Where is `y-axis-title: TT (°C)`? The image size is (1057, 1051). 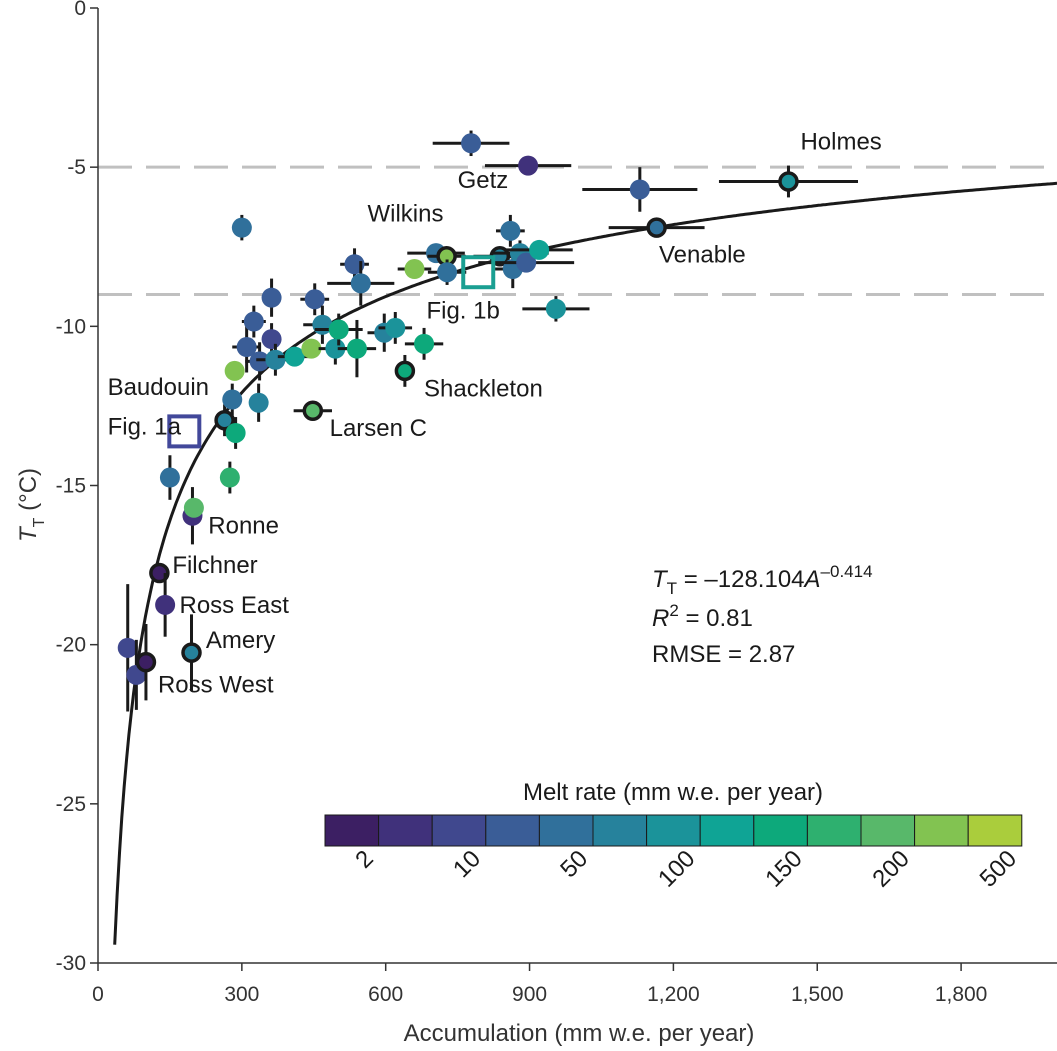 y-axis-title: TT (°C) is located at coordinates (31, 505).